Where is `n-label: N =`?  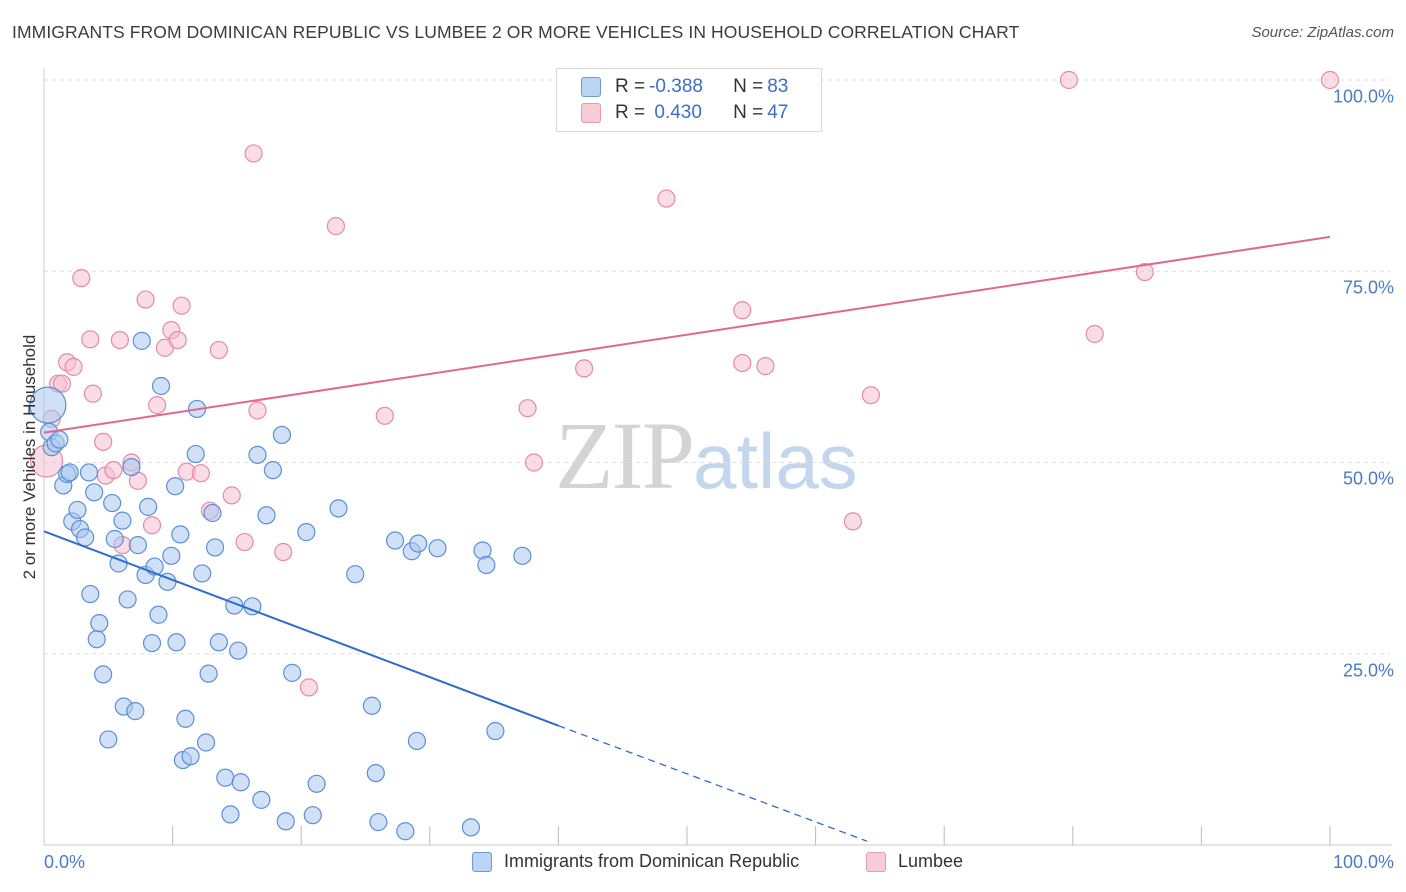
n-label: N = is located at coordinates (748, 86).